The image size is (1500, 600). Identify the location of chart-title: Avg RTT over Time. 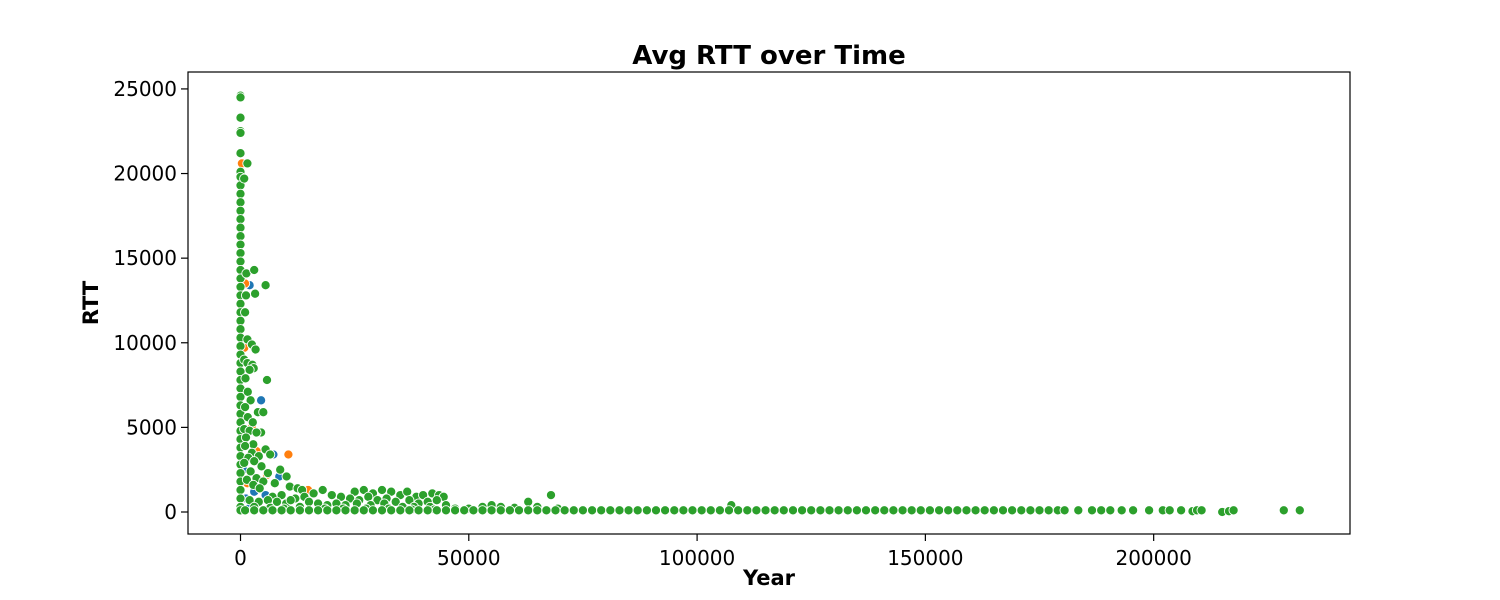
(768, 56).